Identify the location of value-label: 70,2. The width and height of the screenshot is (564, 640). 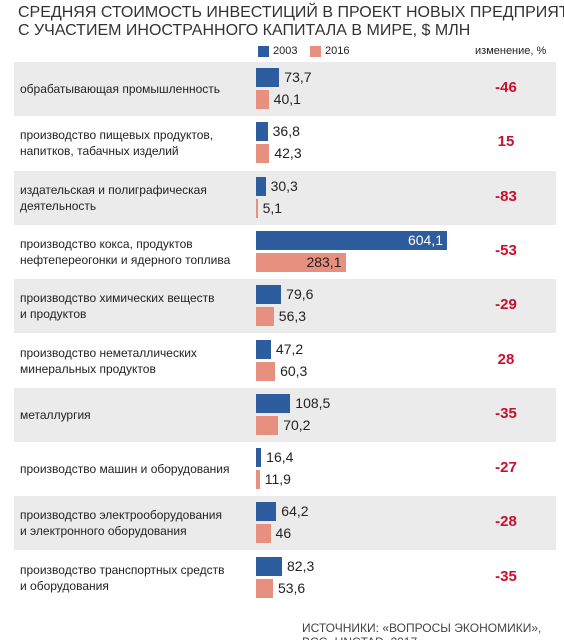
(297, 424).